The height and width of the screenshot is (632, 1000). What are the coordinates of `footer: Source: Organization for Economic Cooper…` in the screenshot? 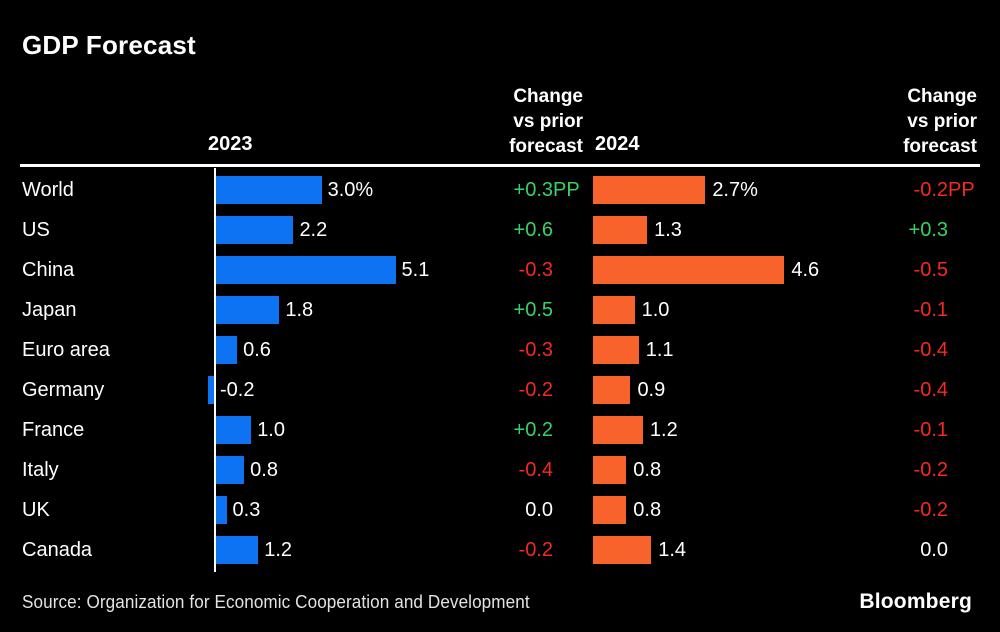 It's located at (500, 602).